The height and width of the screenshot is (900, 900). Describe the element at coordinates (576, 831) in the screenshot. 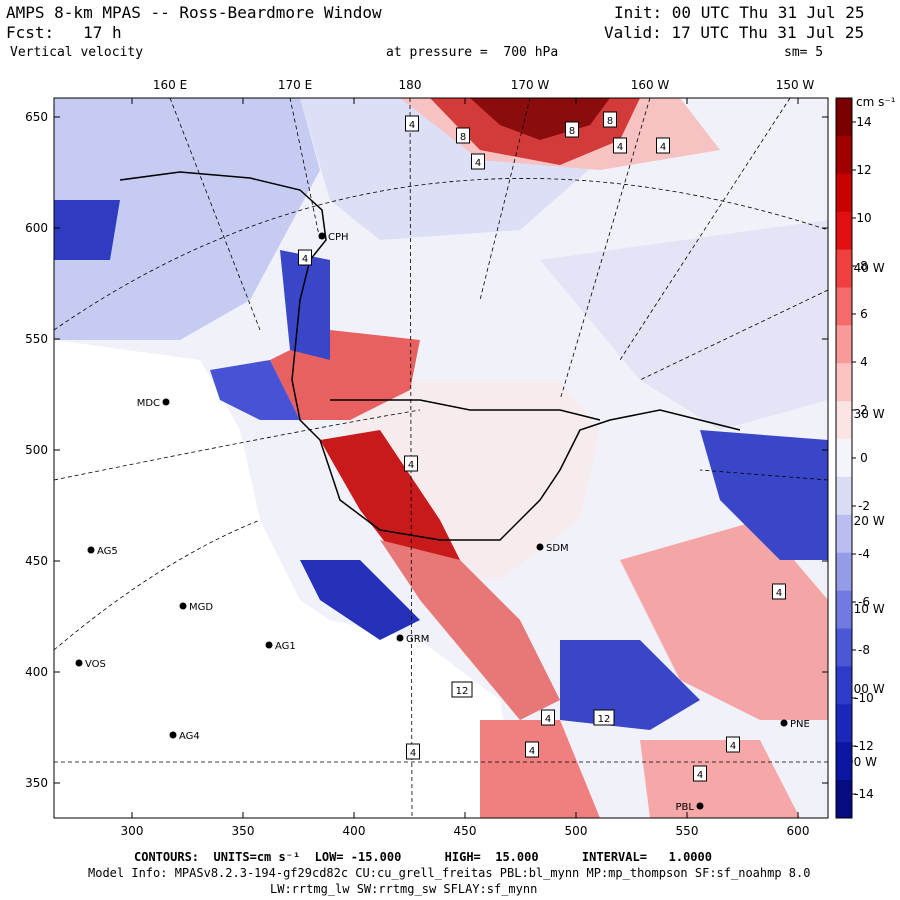

I see `x-tick-label: 500` at that location.